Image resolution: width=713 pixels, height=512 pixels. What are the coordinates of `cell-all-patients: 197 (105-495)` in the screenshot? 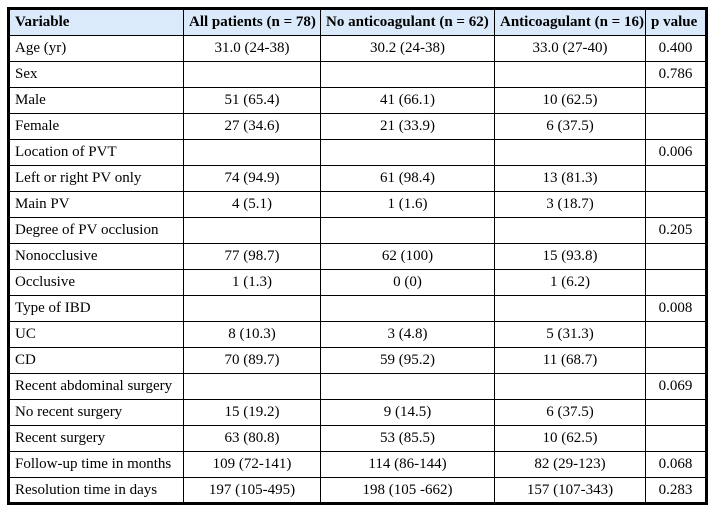 It's located at (252, 490).